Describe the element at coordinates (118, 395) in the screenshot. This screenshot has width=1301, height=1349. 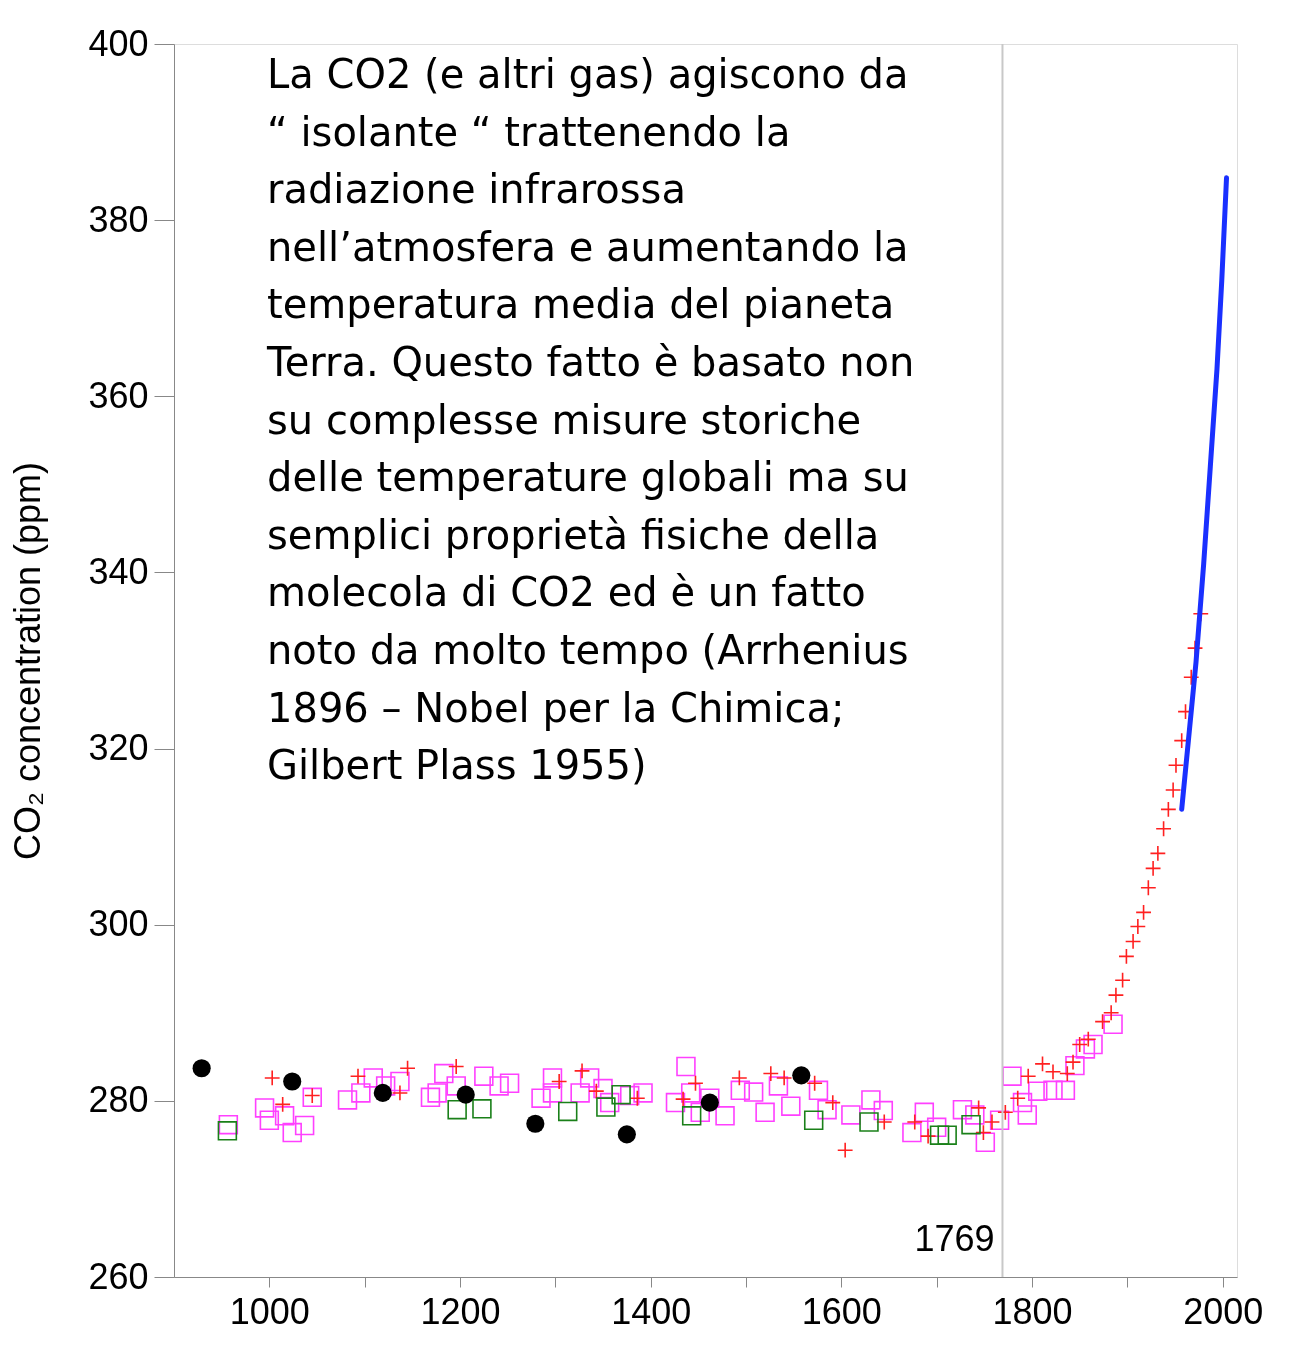
I see `y-tick-label: 360` at that location.